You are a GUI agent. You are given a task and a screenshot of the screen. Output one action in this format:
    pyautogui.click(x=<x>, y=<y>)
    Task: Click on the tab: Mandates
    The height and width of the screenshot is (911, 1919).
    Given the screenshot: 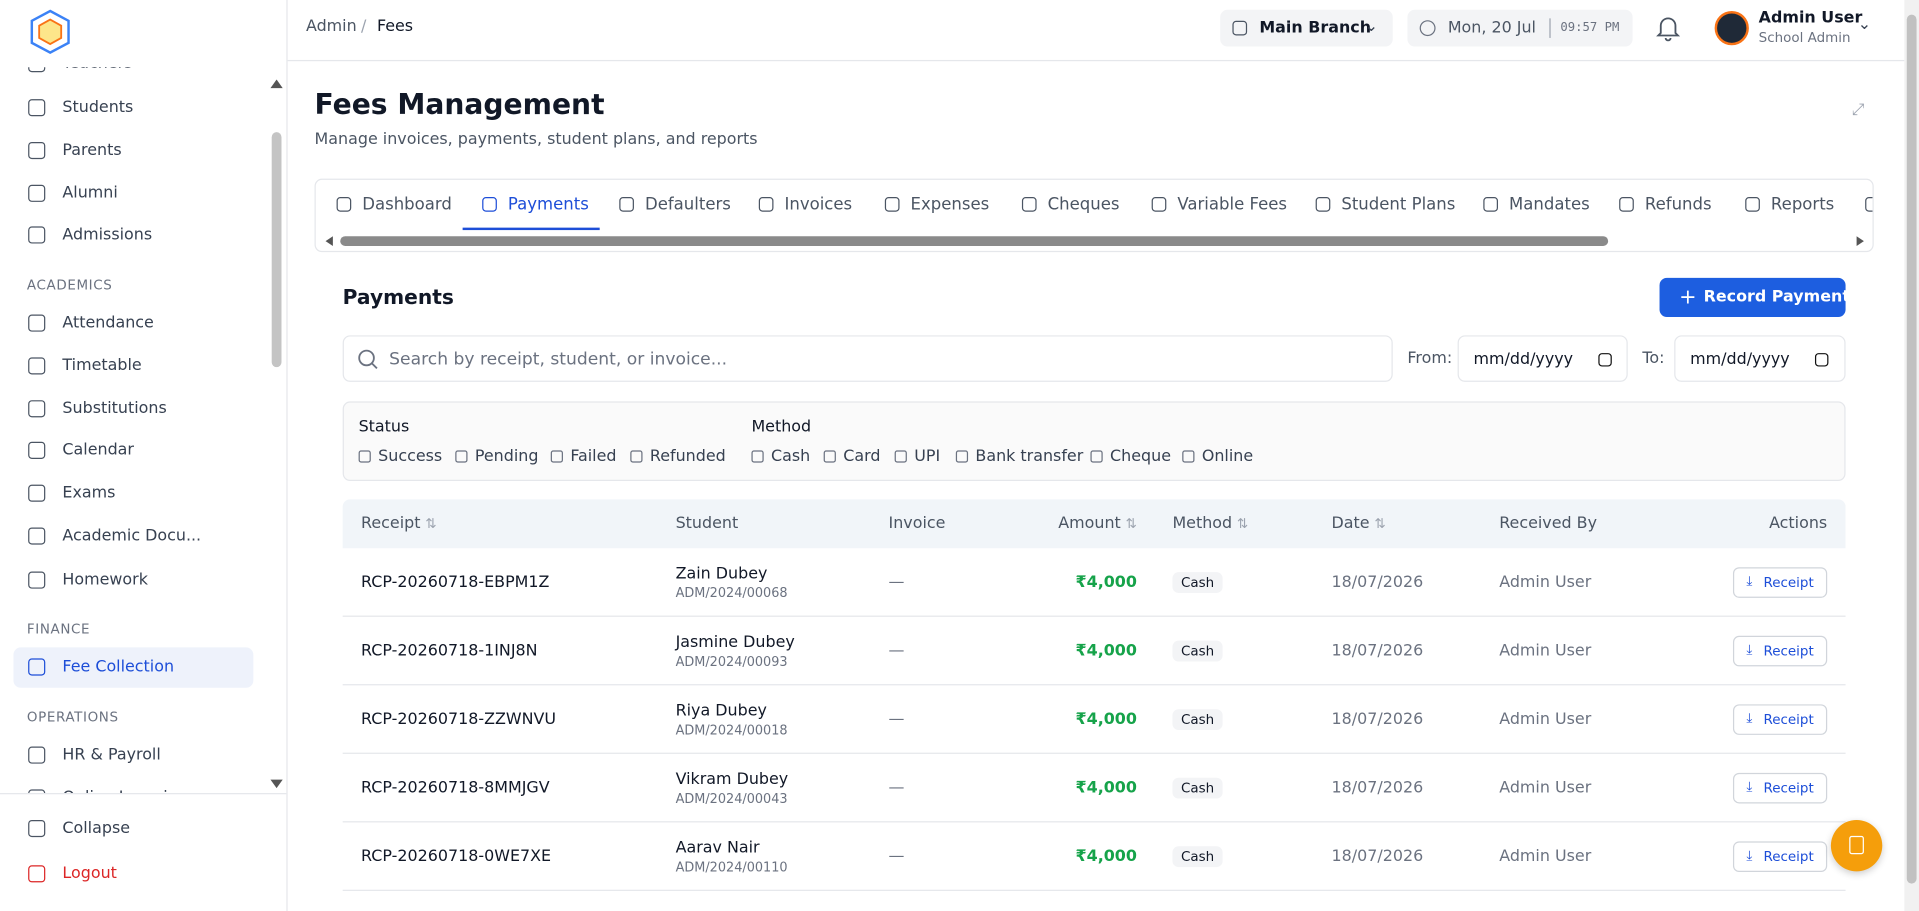 What is the action you would take?
    pyautogui.click(x=1549, y=204)
    